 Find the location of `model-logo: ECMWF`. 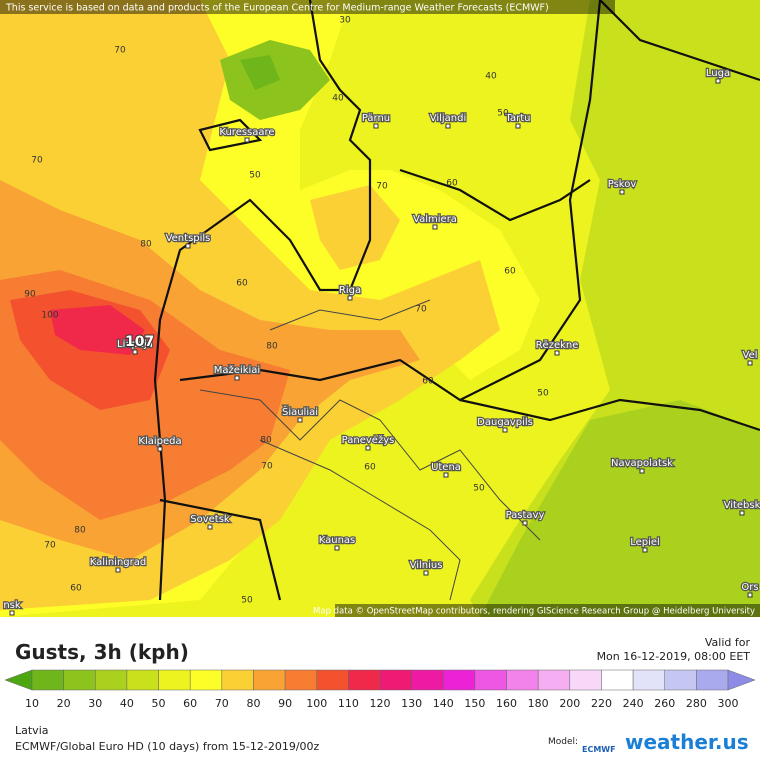

model-logo: ECMWF is located at coordinates (599, 749).